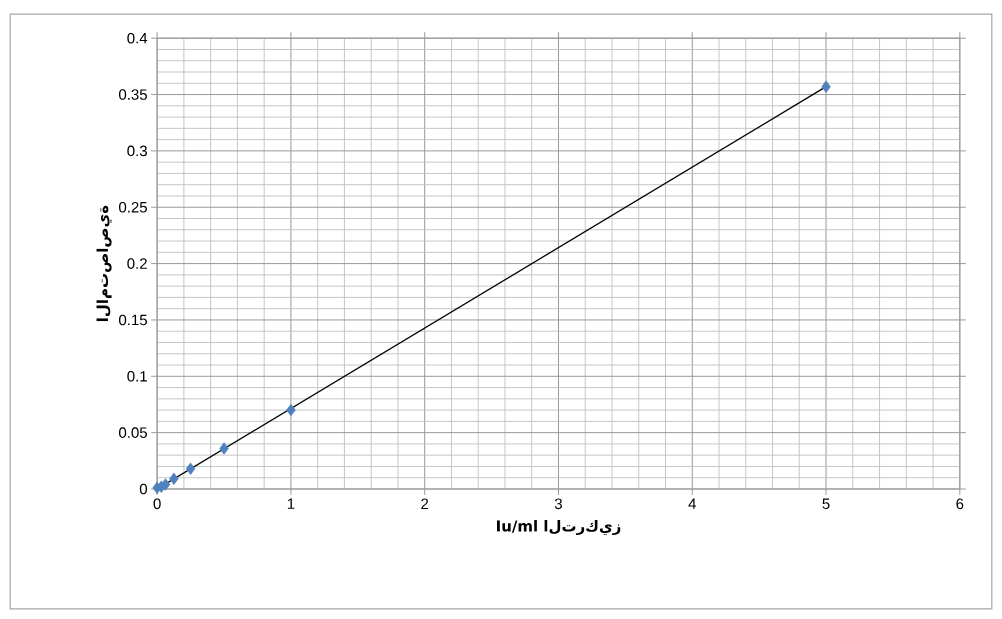  I want to click on x-tick-label: 3, so click(558, 504).